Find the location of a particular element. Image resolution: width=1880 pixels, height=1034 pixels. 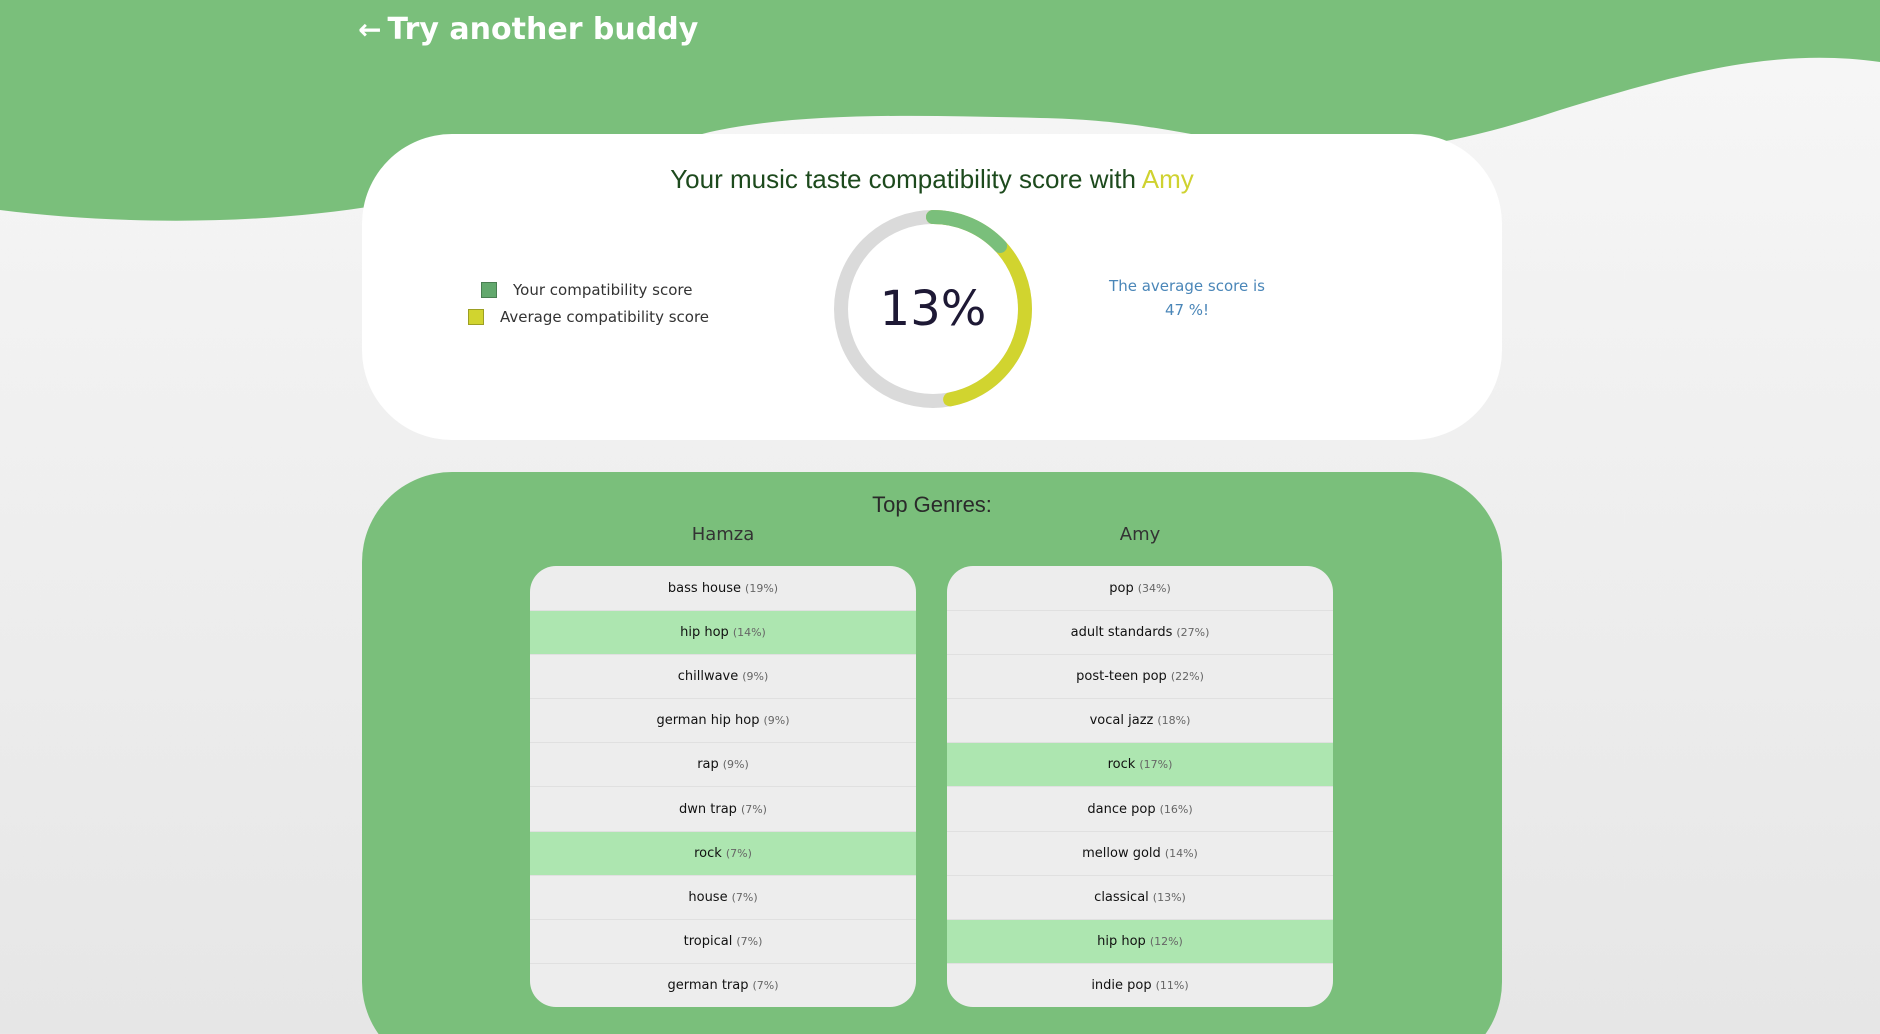

left-user-name: Hamza is located at coordinates (723, 534).